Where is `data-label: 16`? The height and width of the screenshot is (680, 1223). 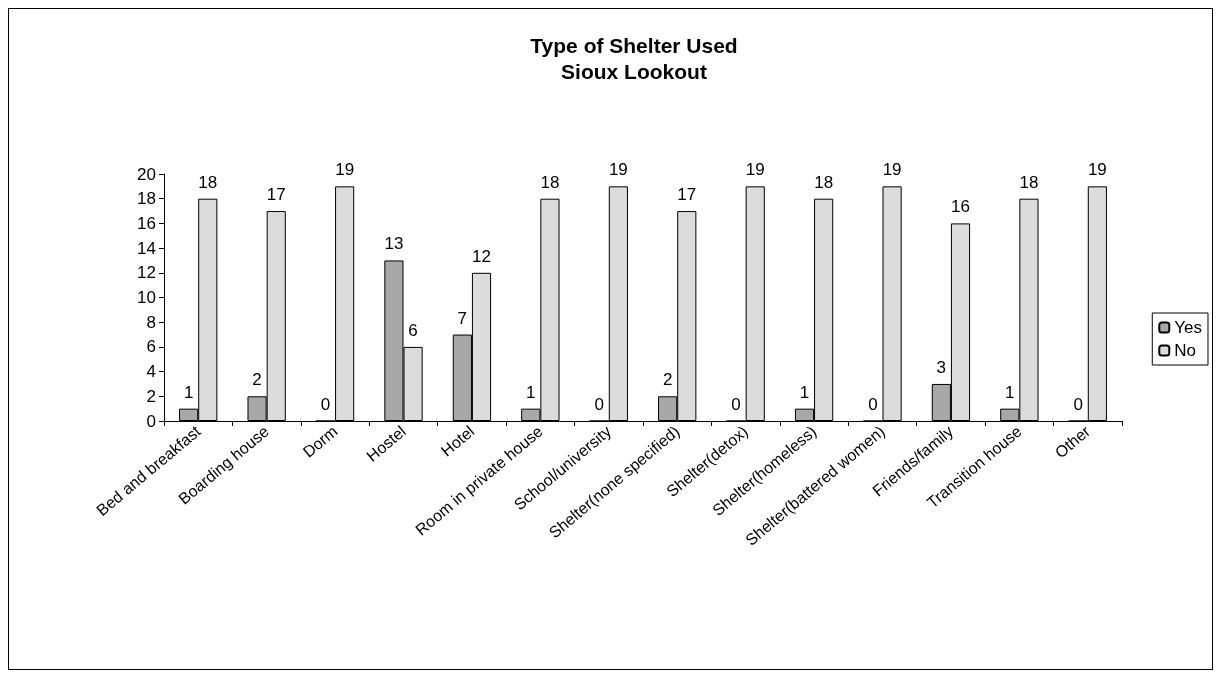
data-label: 16 is located at coordinates (960, 207).